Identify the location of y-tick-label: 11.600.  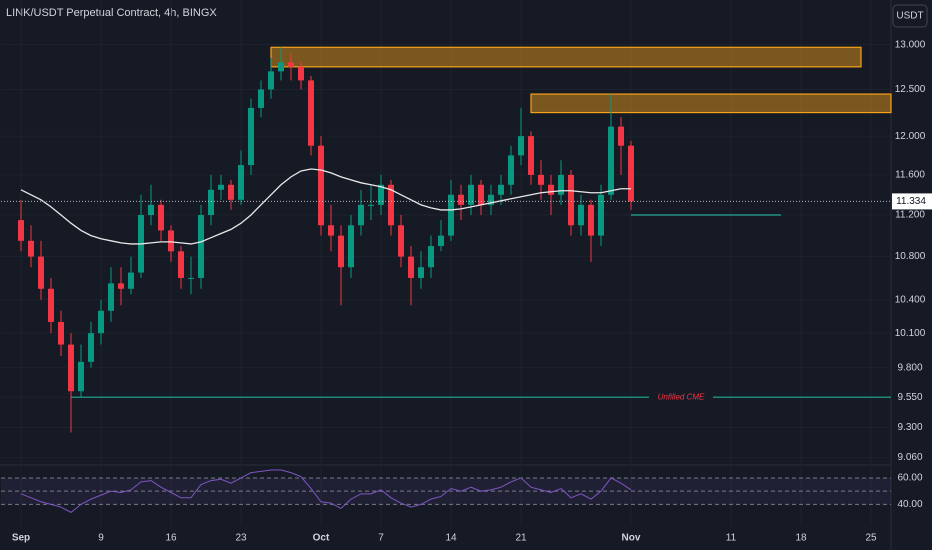
(910, 175).